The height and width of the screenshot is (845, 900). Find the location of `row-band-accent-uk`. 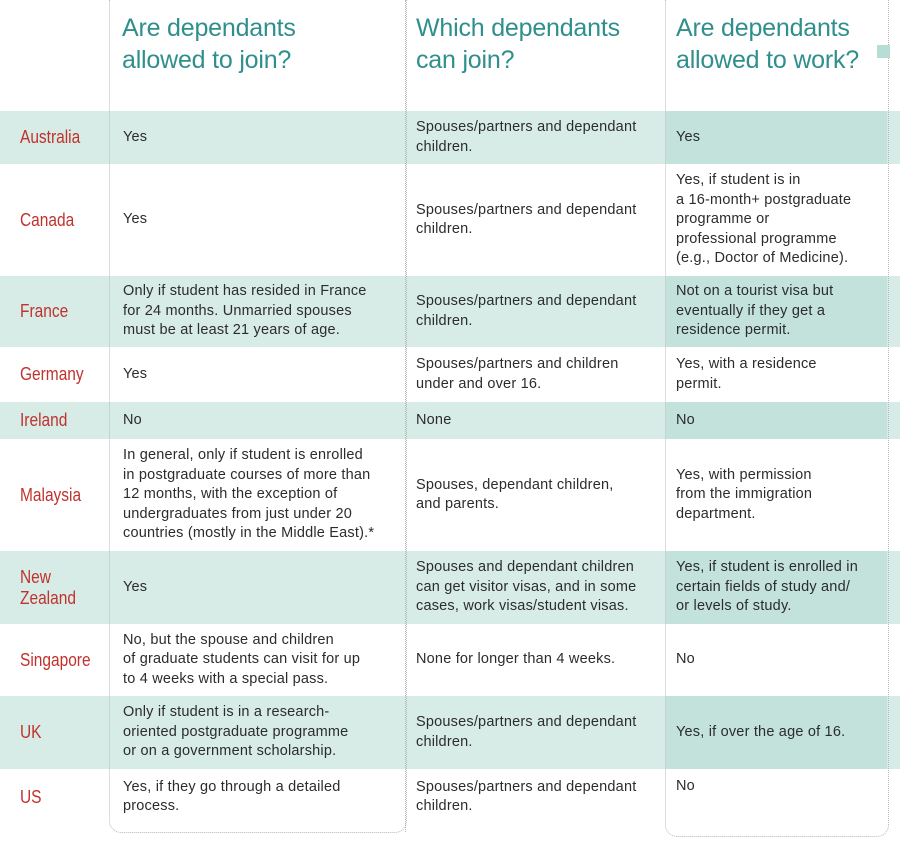

row-band-accent-uk is located at coordinates (776, 732).